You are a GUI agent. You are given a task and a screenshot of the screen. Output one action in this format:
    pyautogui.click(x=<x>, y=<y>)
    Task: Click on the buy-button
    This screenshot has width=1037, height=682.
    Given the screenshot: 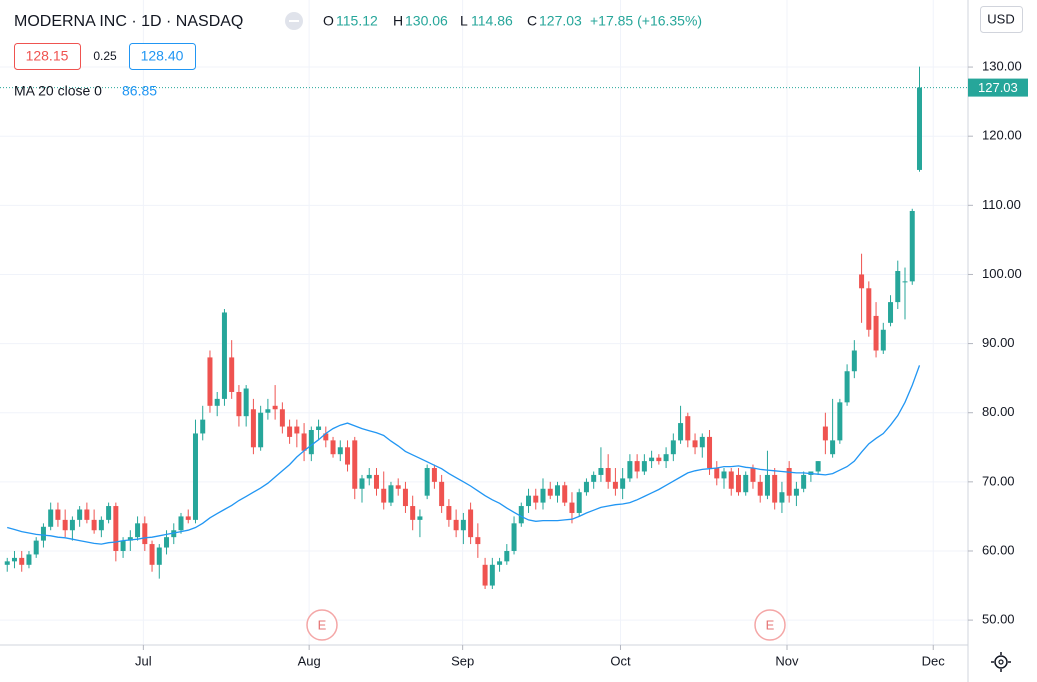 What is the action you would take?
    pyautogui.click(x=162, y=56)
    